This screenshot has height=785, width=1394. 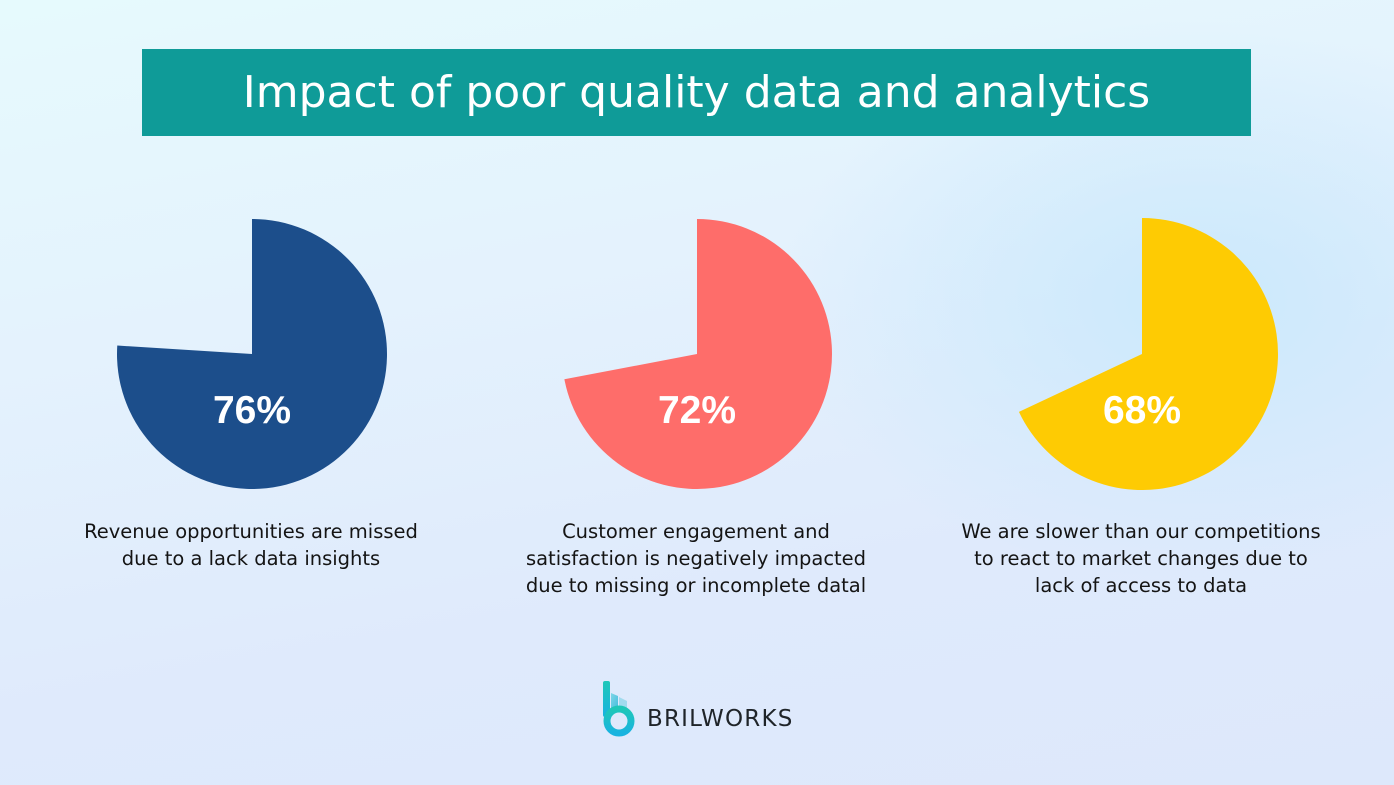 I want to click on caption-line: due to missing or incomplete datal, so click(x=696, y=585).